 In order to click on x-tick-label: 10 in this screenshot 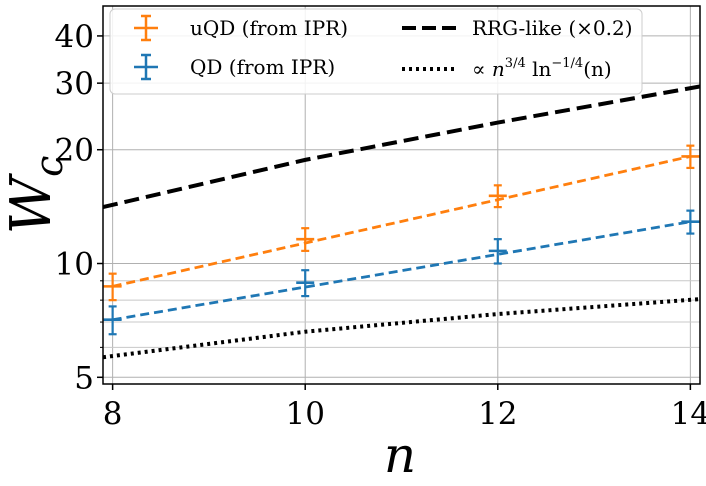, I will do `click(304, 414)`.